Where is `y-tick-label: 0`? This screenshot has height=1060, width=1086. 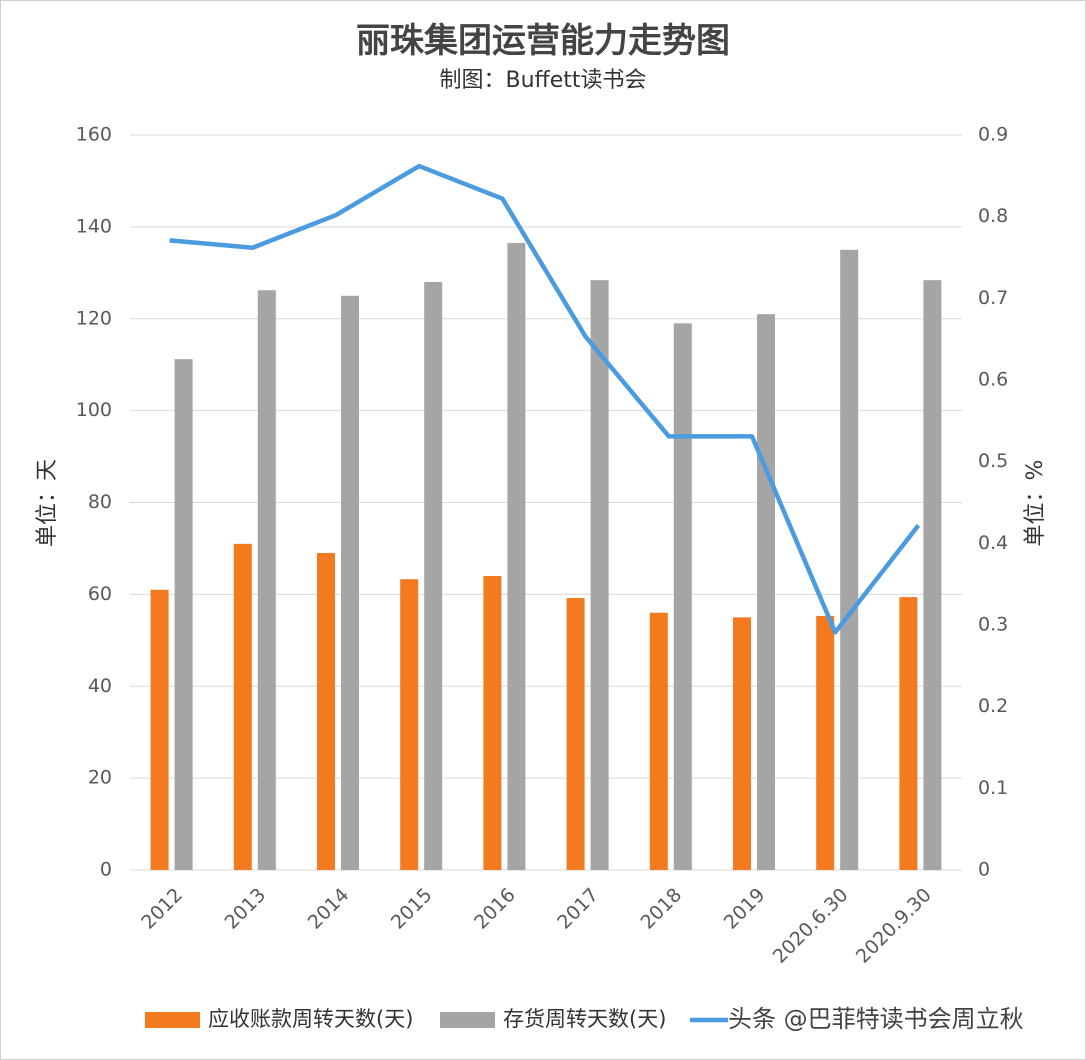 y-tick-label: 0 is located at coordinates (106, 870).